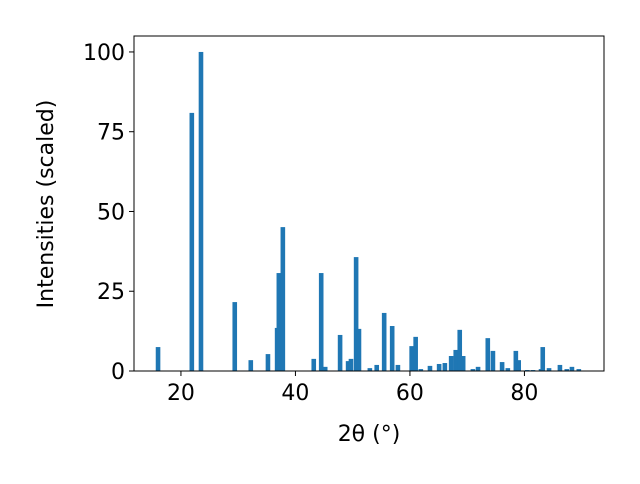 This screenshot has height=484, width=640. What do you see at coordinates (46, 204) in the screenshot?
I see `y-axis-label: Intensities (scaled)` at bounding box center [46, 204].